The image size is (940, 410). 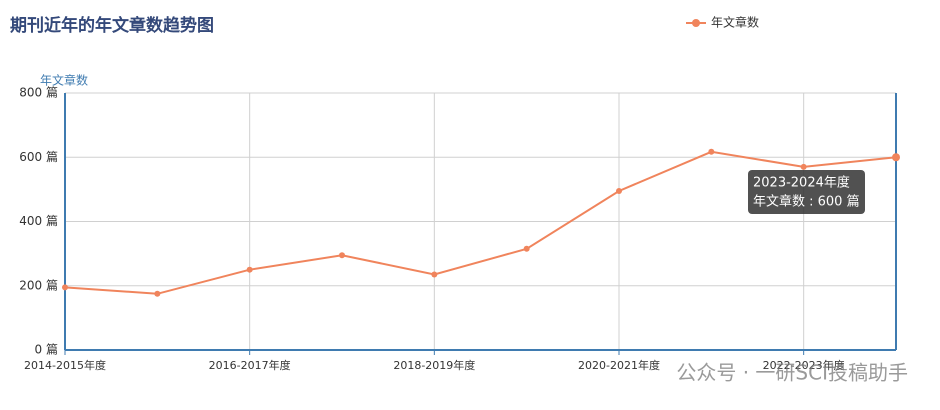 What do you see at coordinates (65, 365) in the screenshot?
I see `x-tick-label: 2014-2015年度` at bounding box center [65, 365].